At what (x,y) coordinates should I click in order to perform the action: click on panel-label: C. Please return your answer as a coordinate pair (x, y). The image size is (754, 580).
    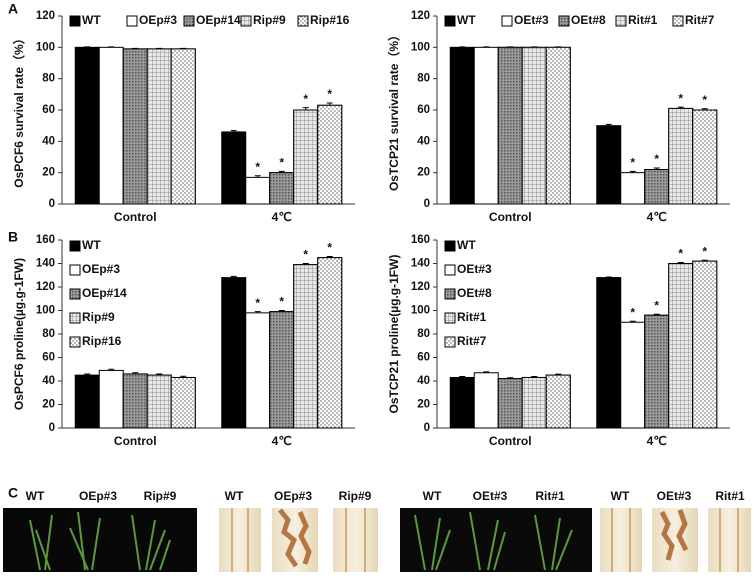
    Looking at the image, I should click on (13, 493).